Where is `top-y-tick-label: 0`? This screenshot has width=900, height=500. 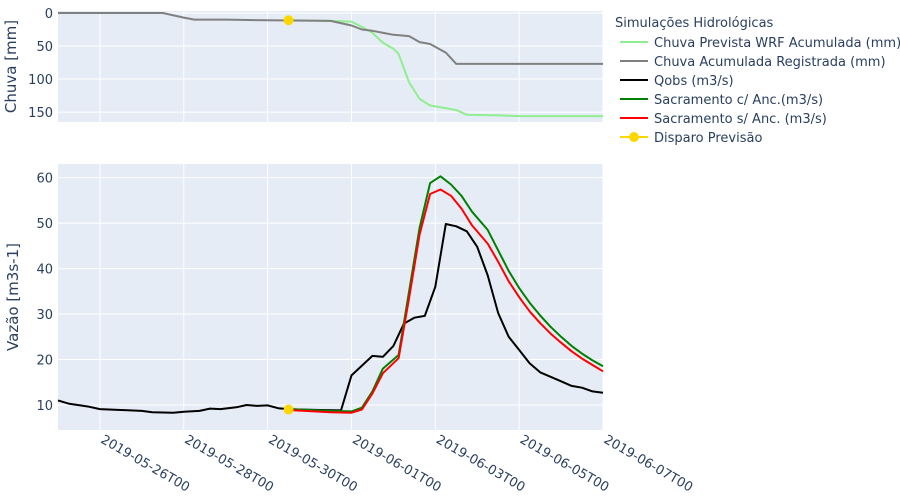
top-y-tick-label: 0 is located at coordinates (49, 14).